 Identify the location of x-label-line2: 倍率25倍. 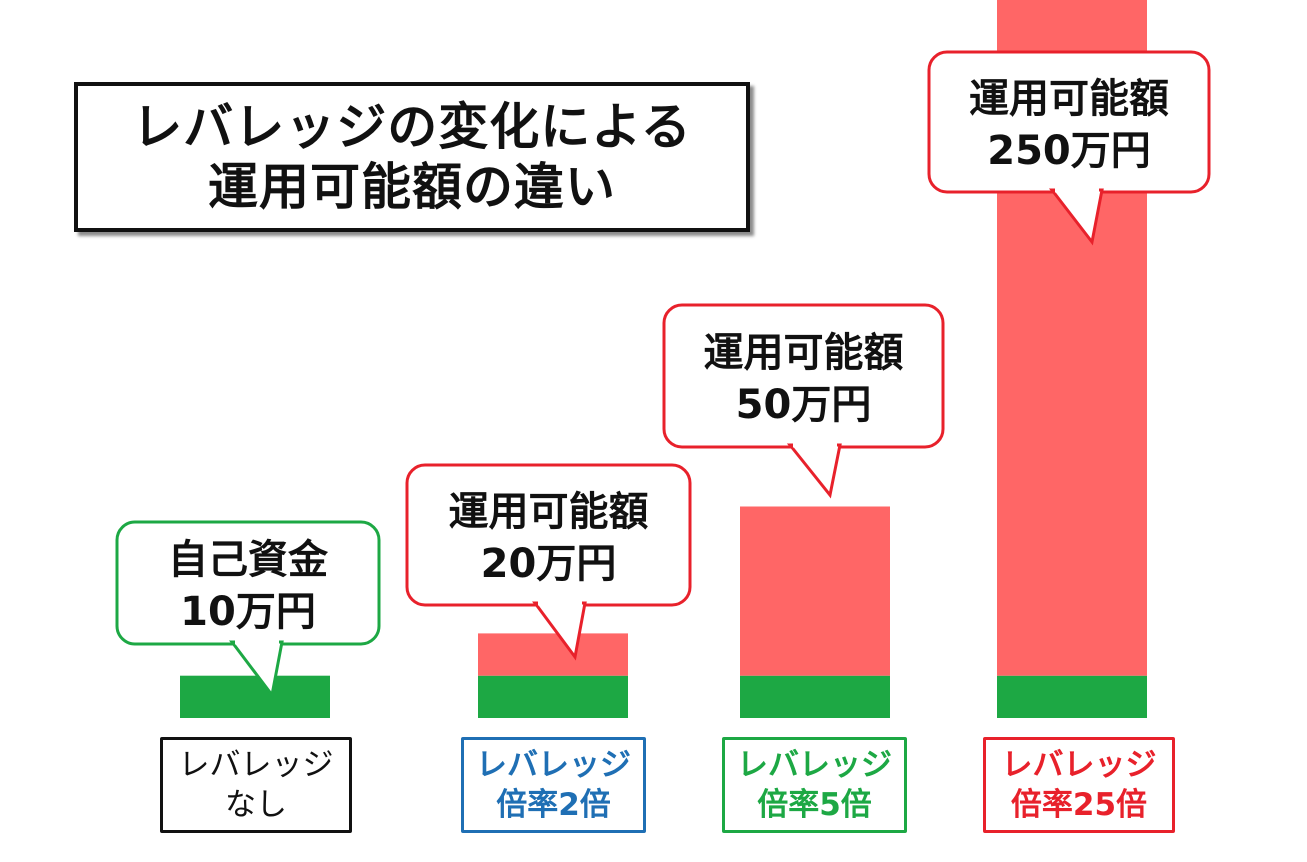
(1079, 805).